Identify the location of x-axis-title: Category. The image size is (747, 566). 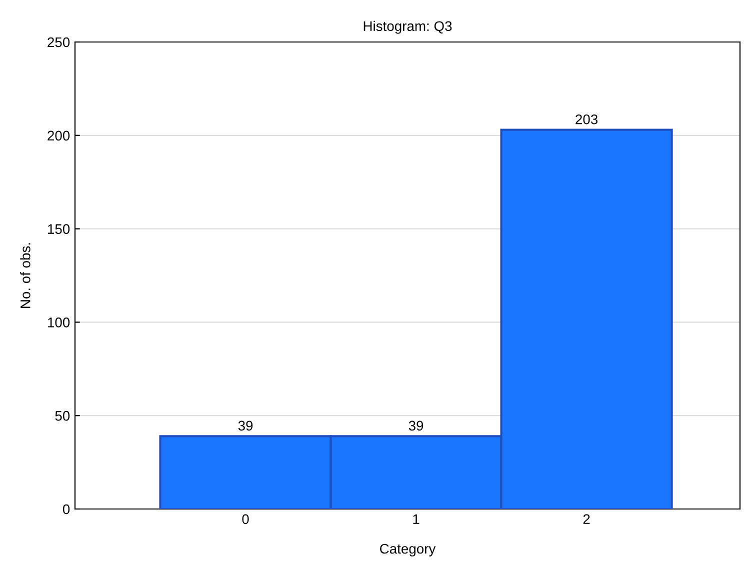
(408, 550).